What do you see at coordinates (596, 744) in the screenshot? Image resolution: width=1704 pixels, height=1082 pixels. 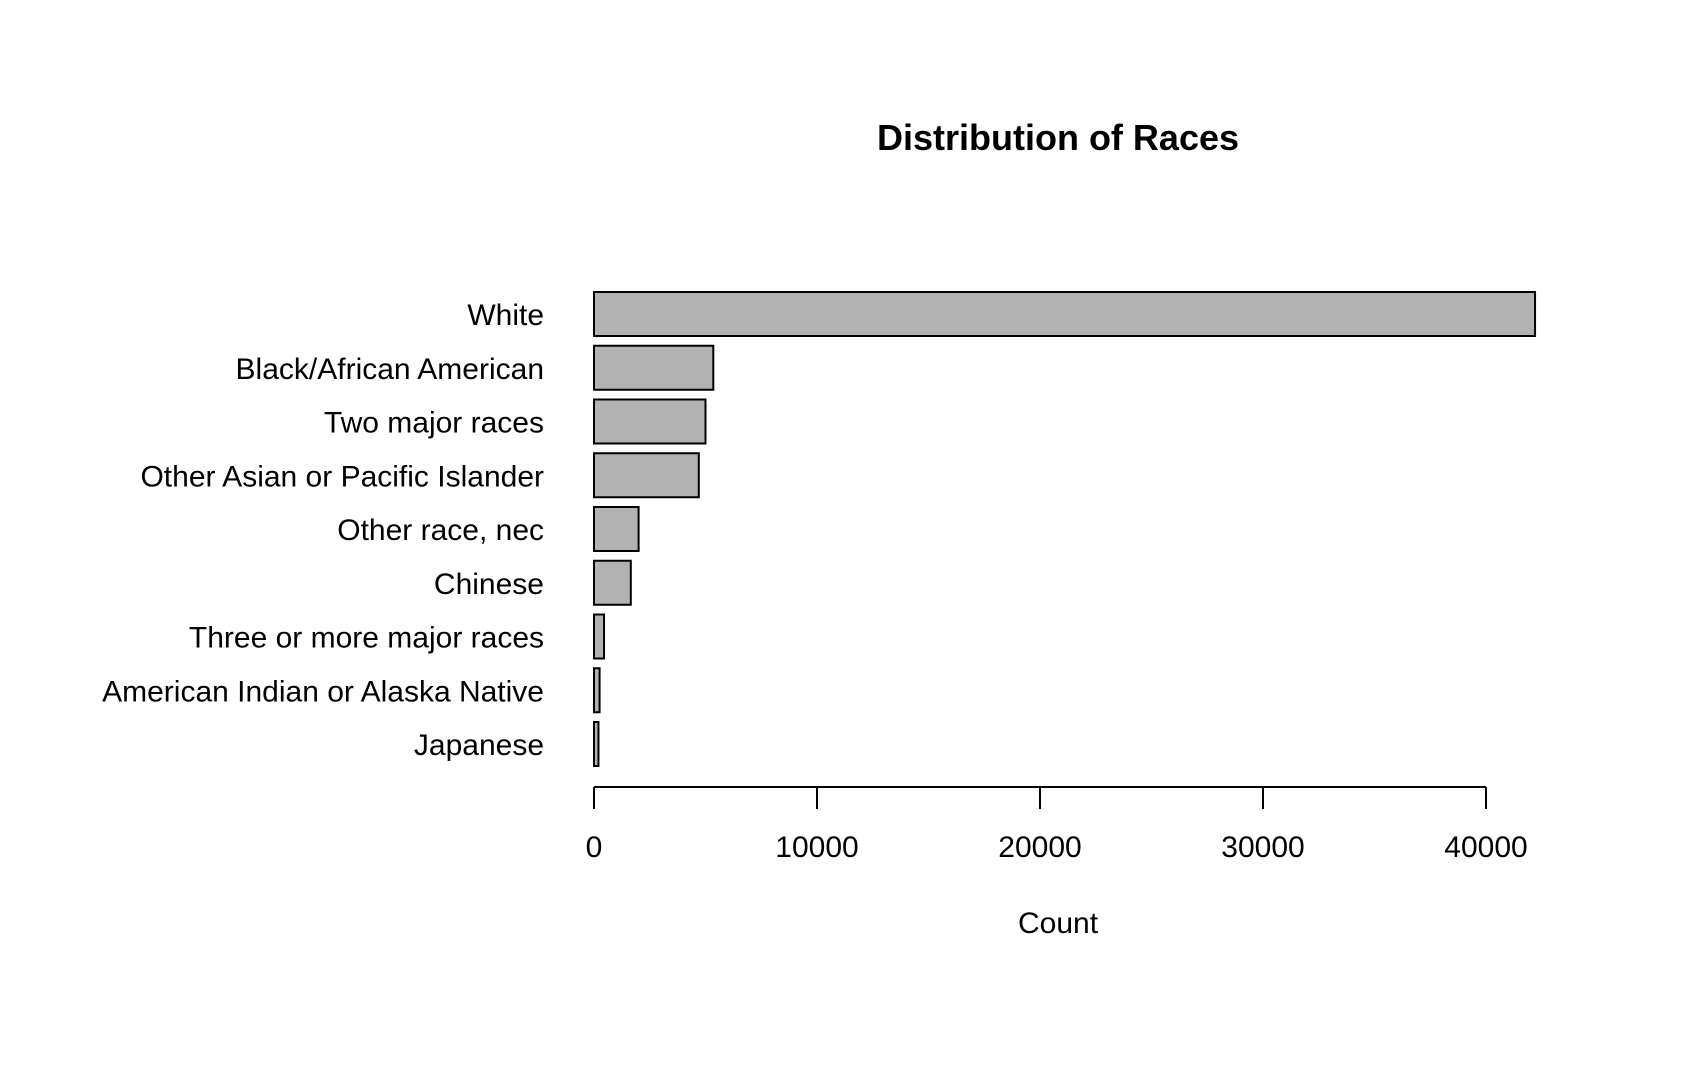 I see `bar-japanese` at bounding box center [596, 744].